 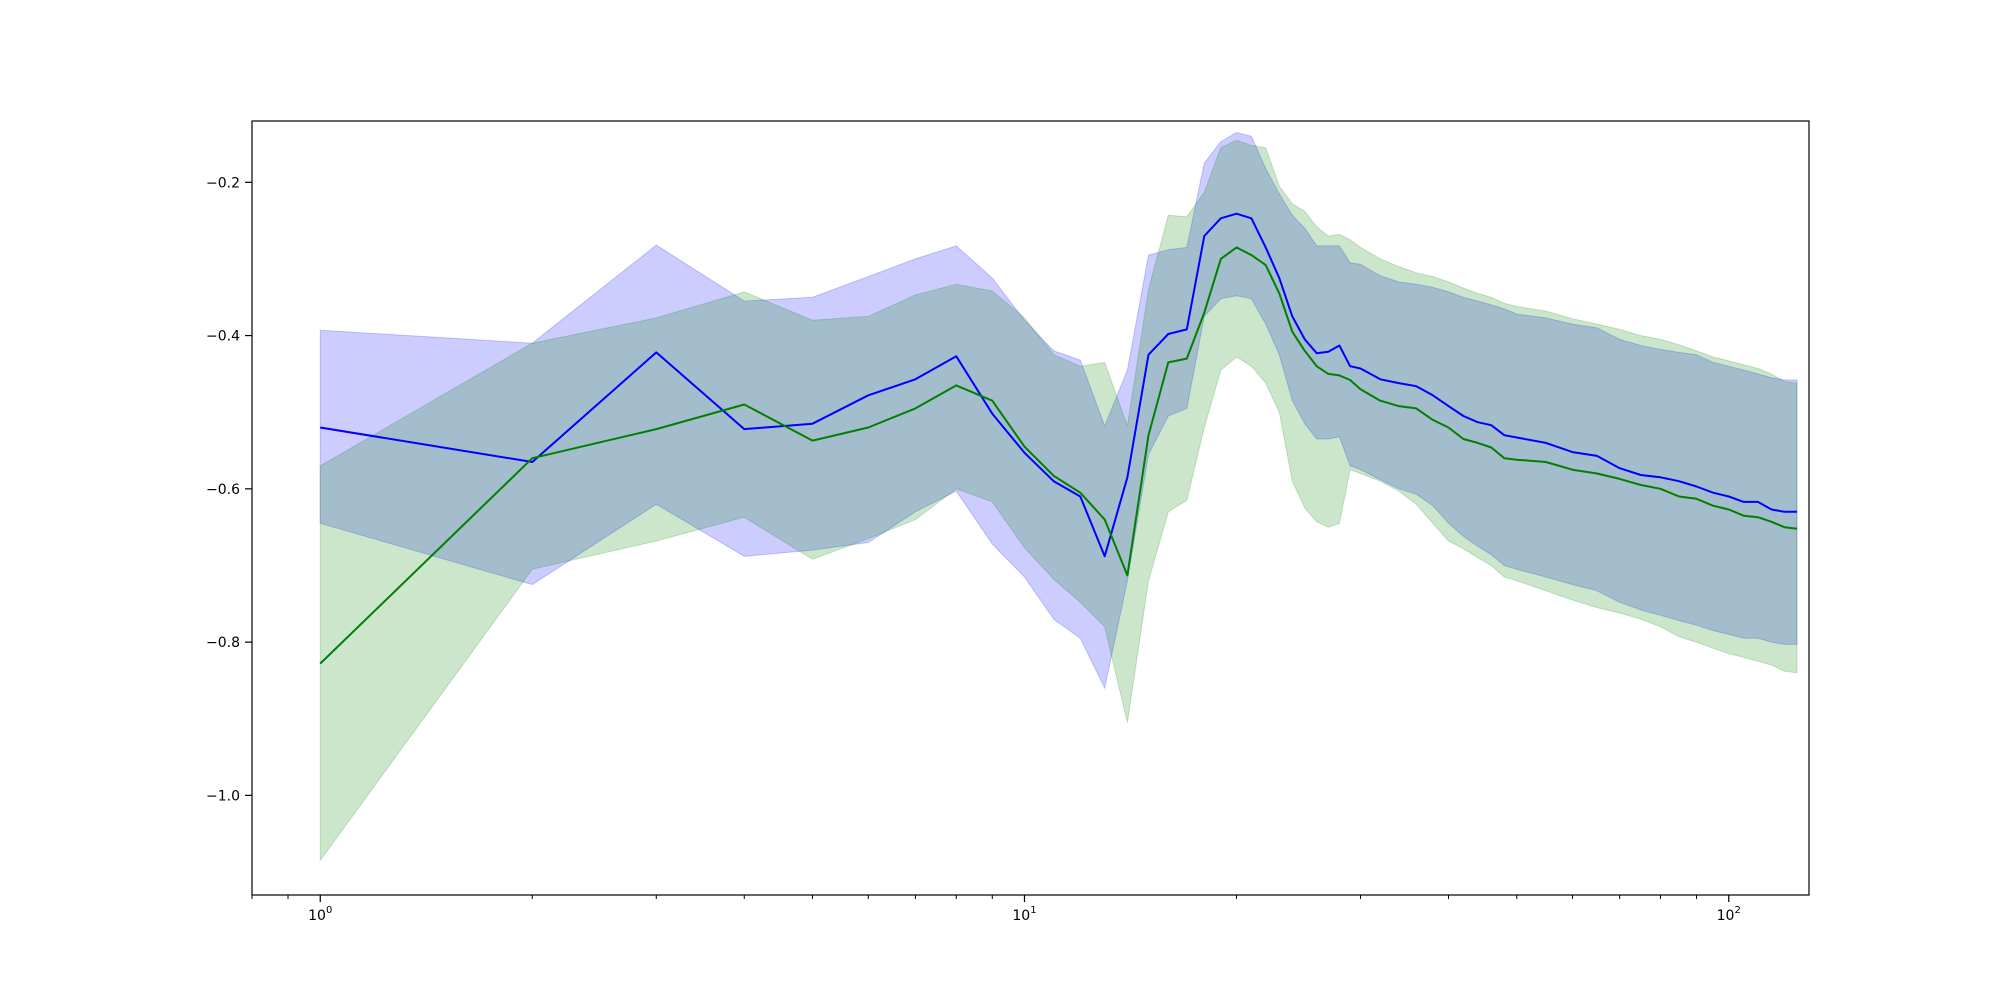 I want to click on y-tick-label: −0.4, so click(x=223, y=337).